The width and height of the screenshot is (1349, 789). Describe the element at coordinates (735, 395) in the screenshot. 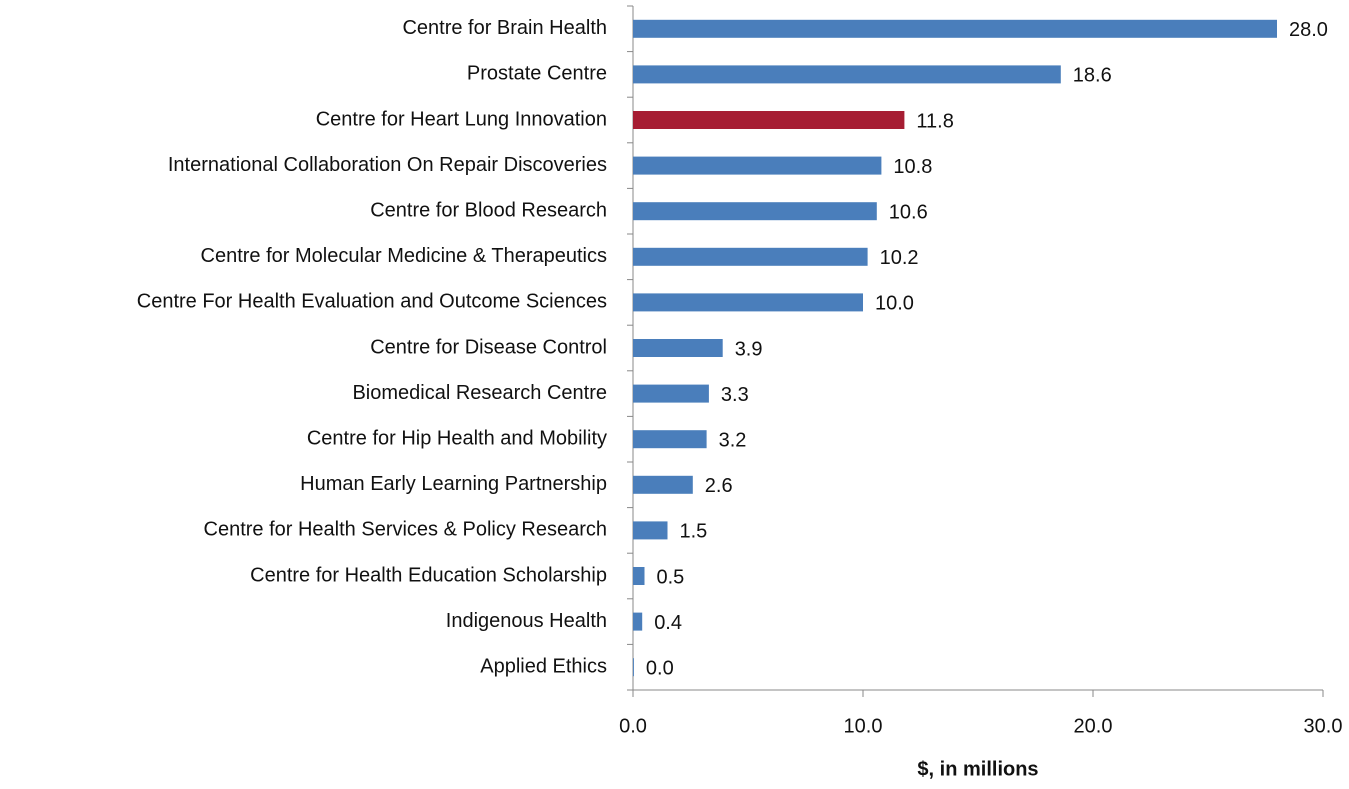

I see `value-label: 3.3` at that location.